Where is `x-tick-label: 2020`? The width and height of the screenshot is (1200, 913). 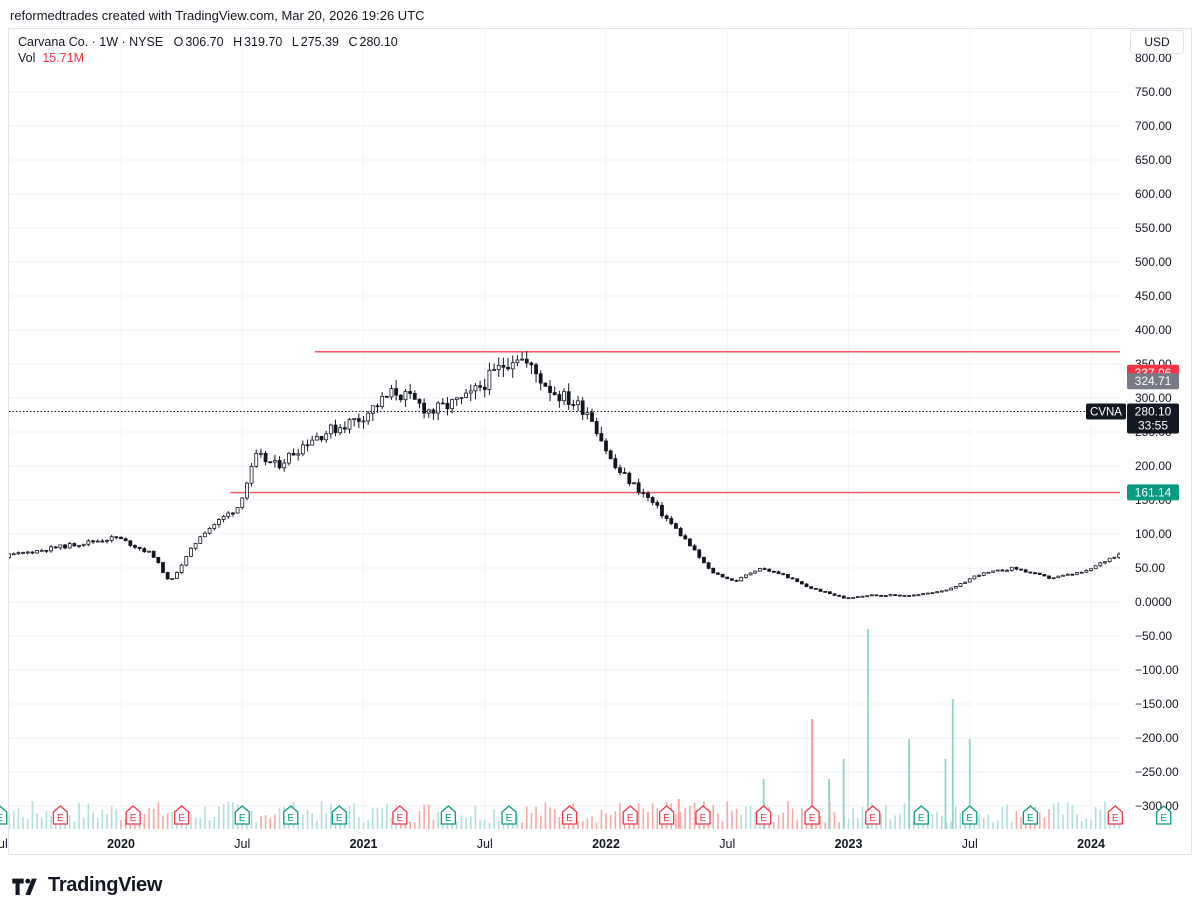 x-tick-label: 2020 is located at coordinates (121, 844).